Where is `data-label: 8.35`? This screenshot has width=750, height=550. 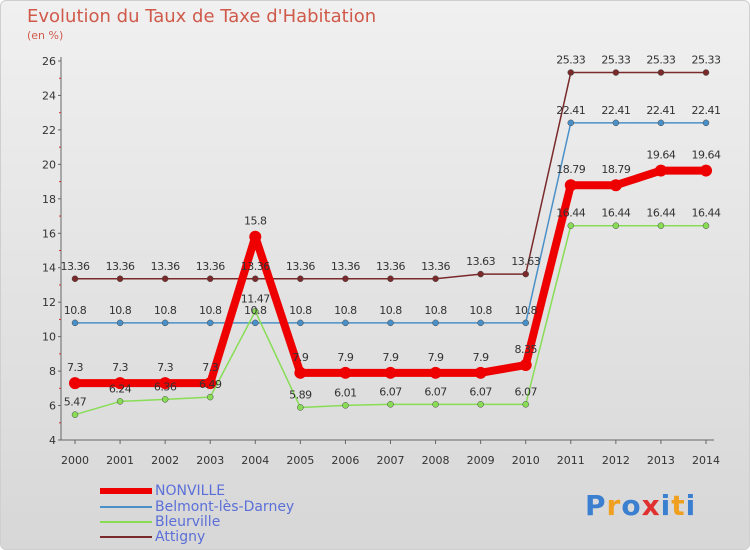 data-label: 8.35 is located at coordinates (525, 349).